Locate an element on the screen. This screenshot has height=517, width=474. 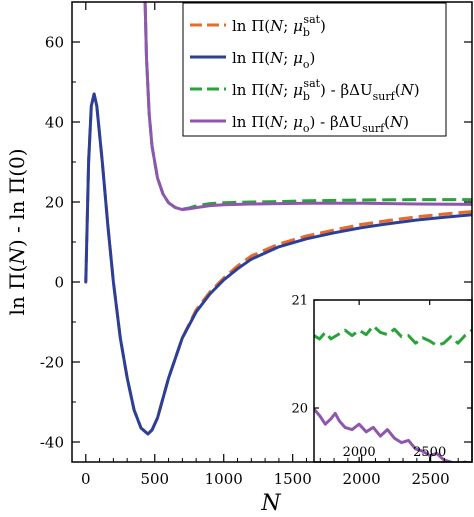
inset-y-tick-label: 21 is located at coordinates (299, 301).